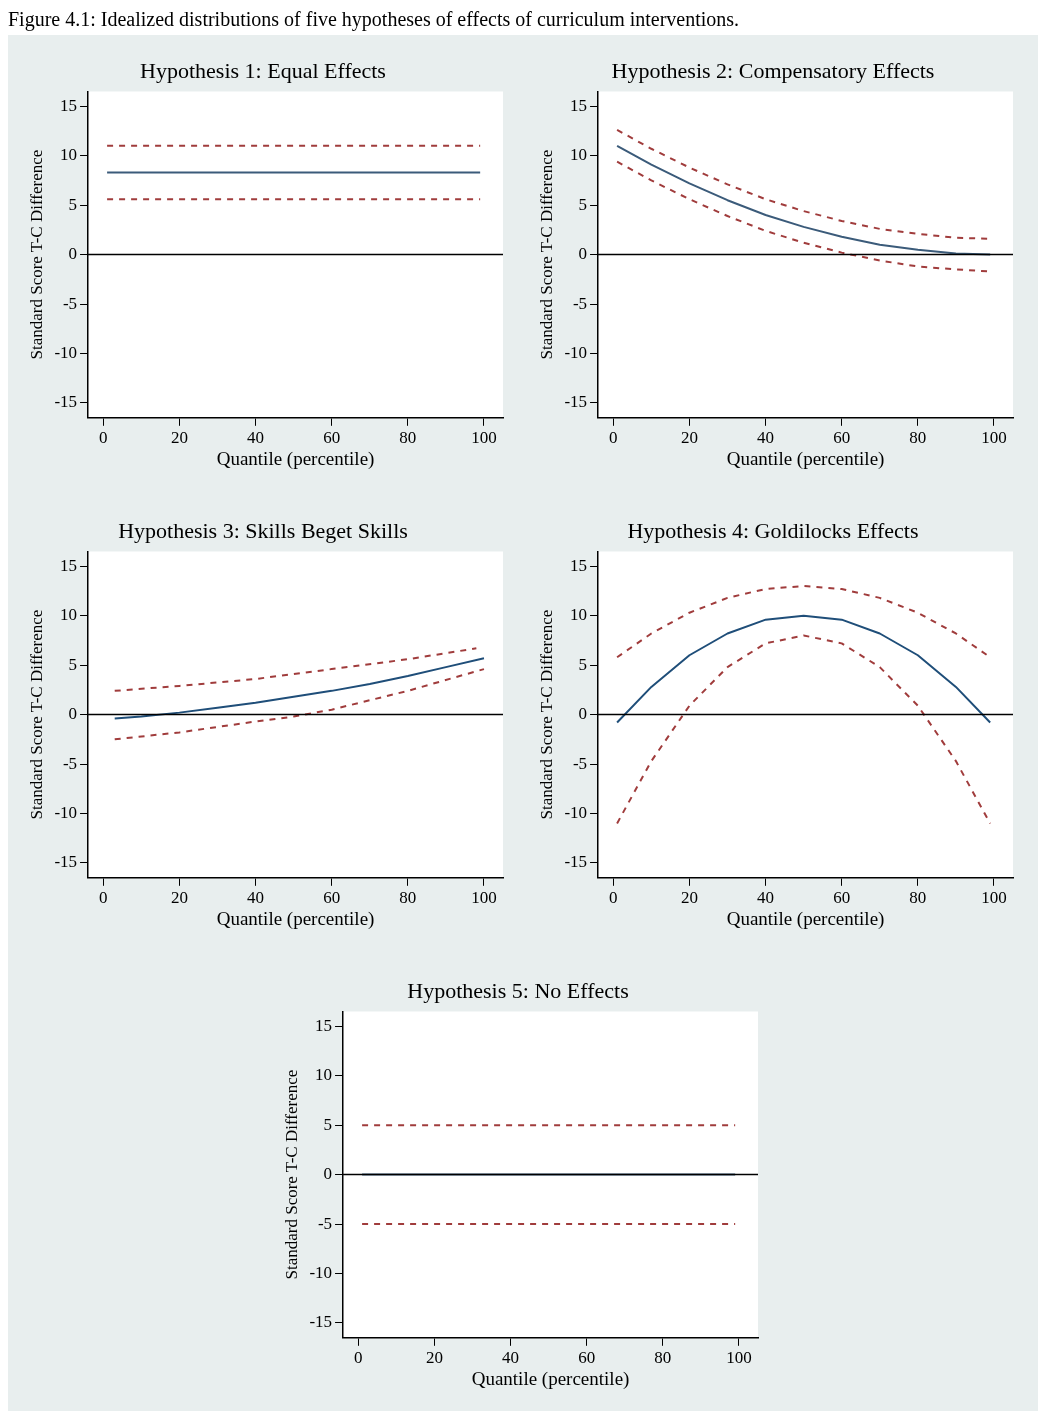  I want to click on chart-title: Hypothesis 1: Equal Effects, so click(263, 70).